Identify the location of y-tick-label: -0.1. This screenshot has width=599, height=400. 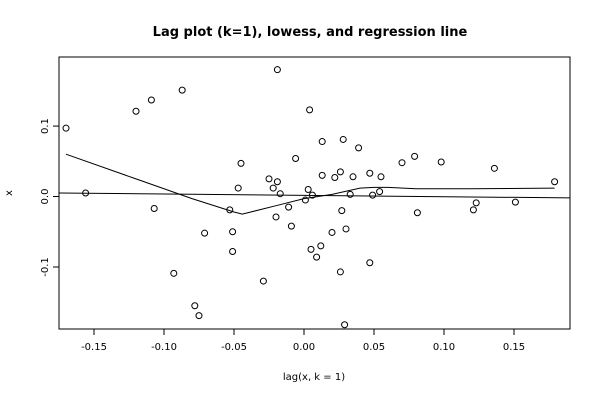
(45, 267).